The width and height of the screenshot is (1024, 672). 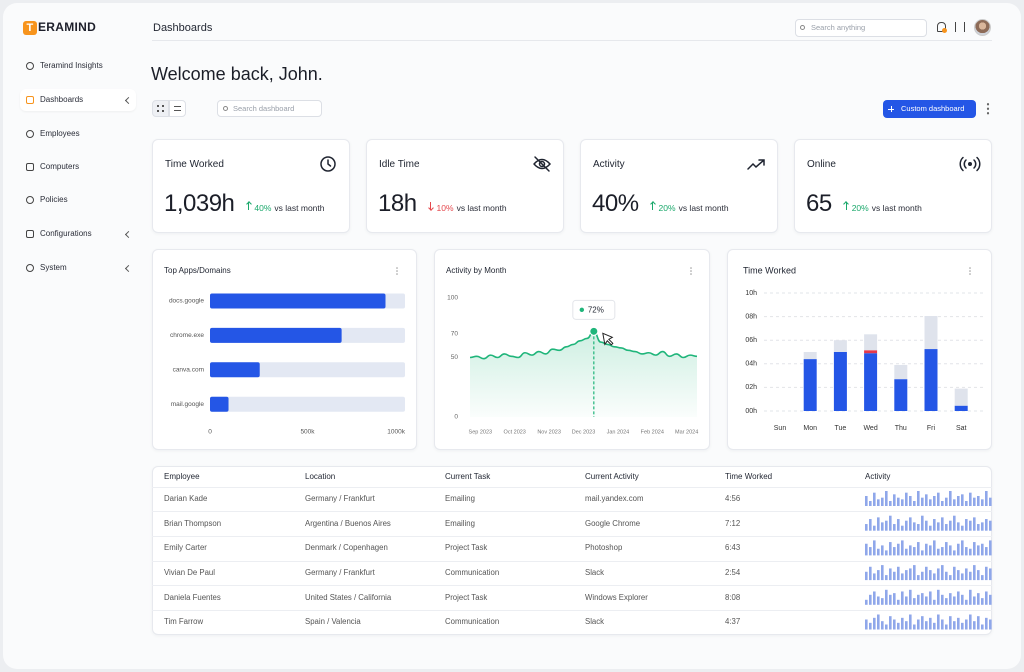 I want to click on nav-label: Dashboards, so click(x=62, y=99).